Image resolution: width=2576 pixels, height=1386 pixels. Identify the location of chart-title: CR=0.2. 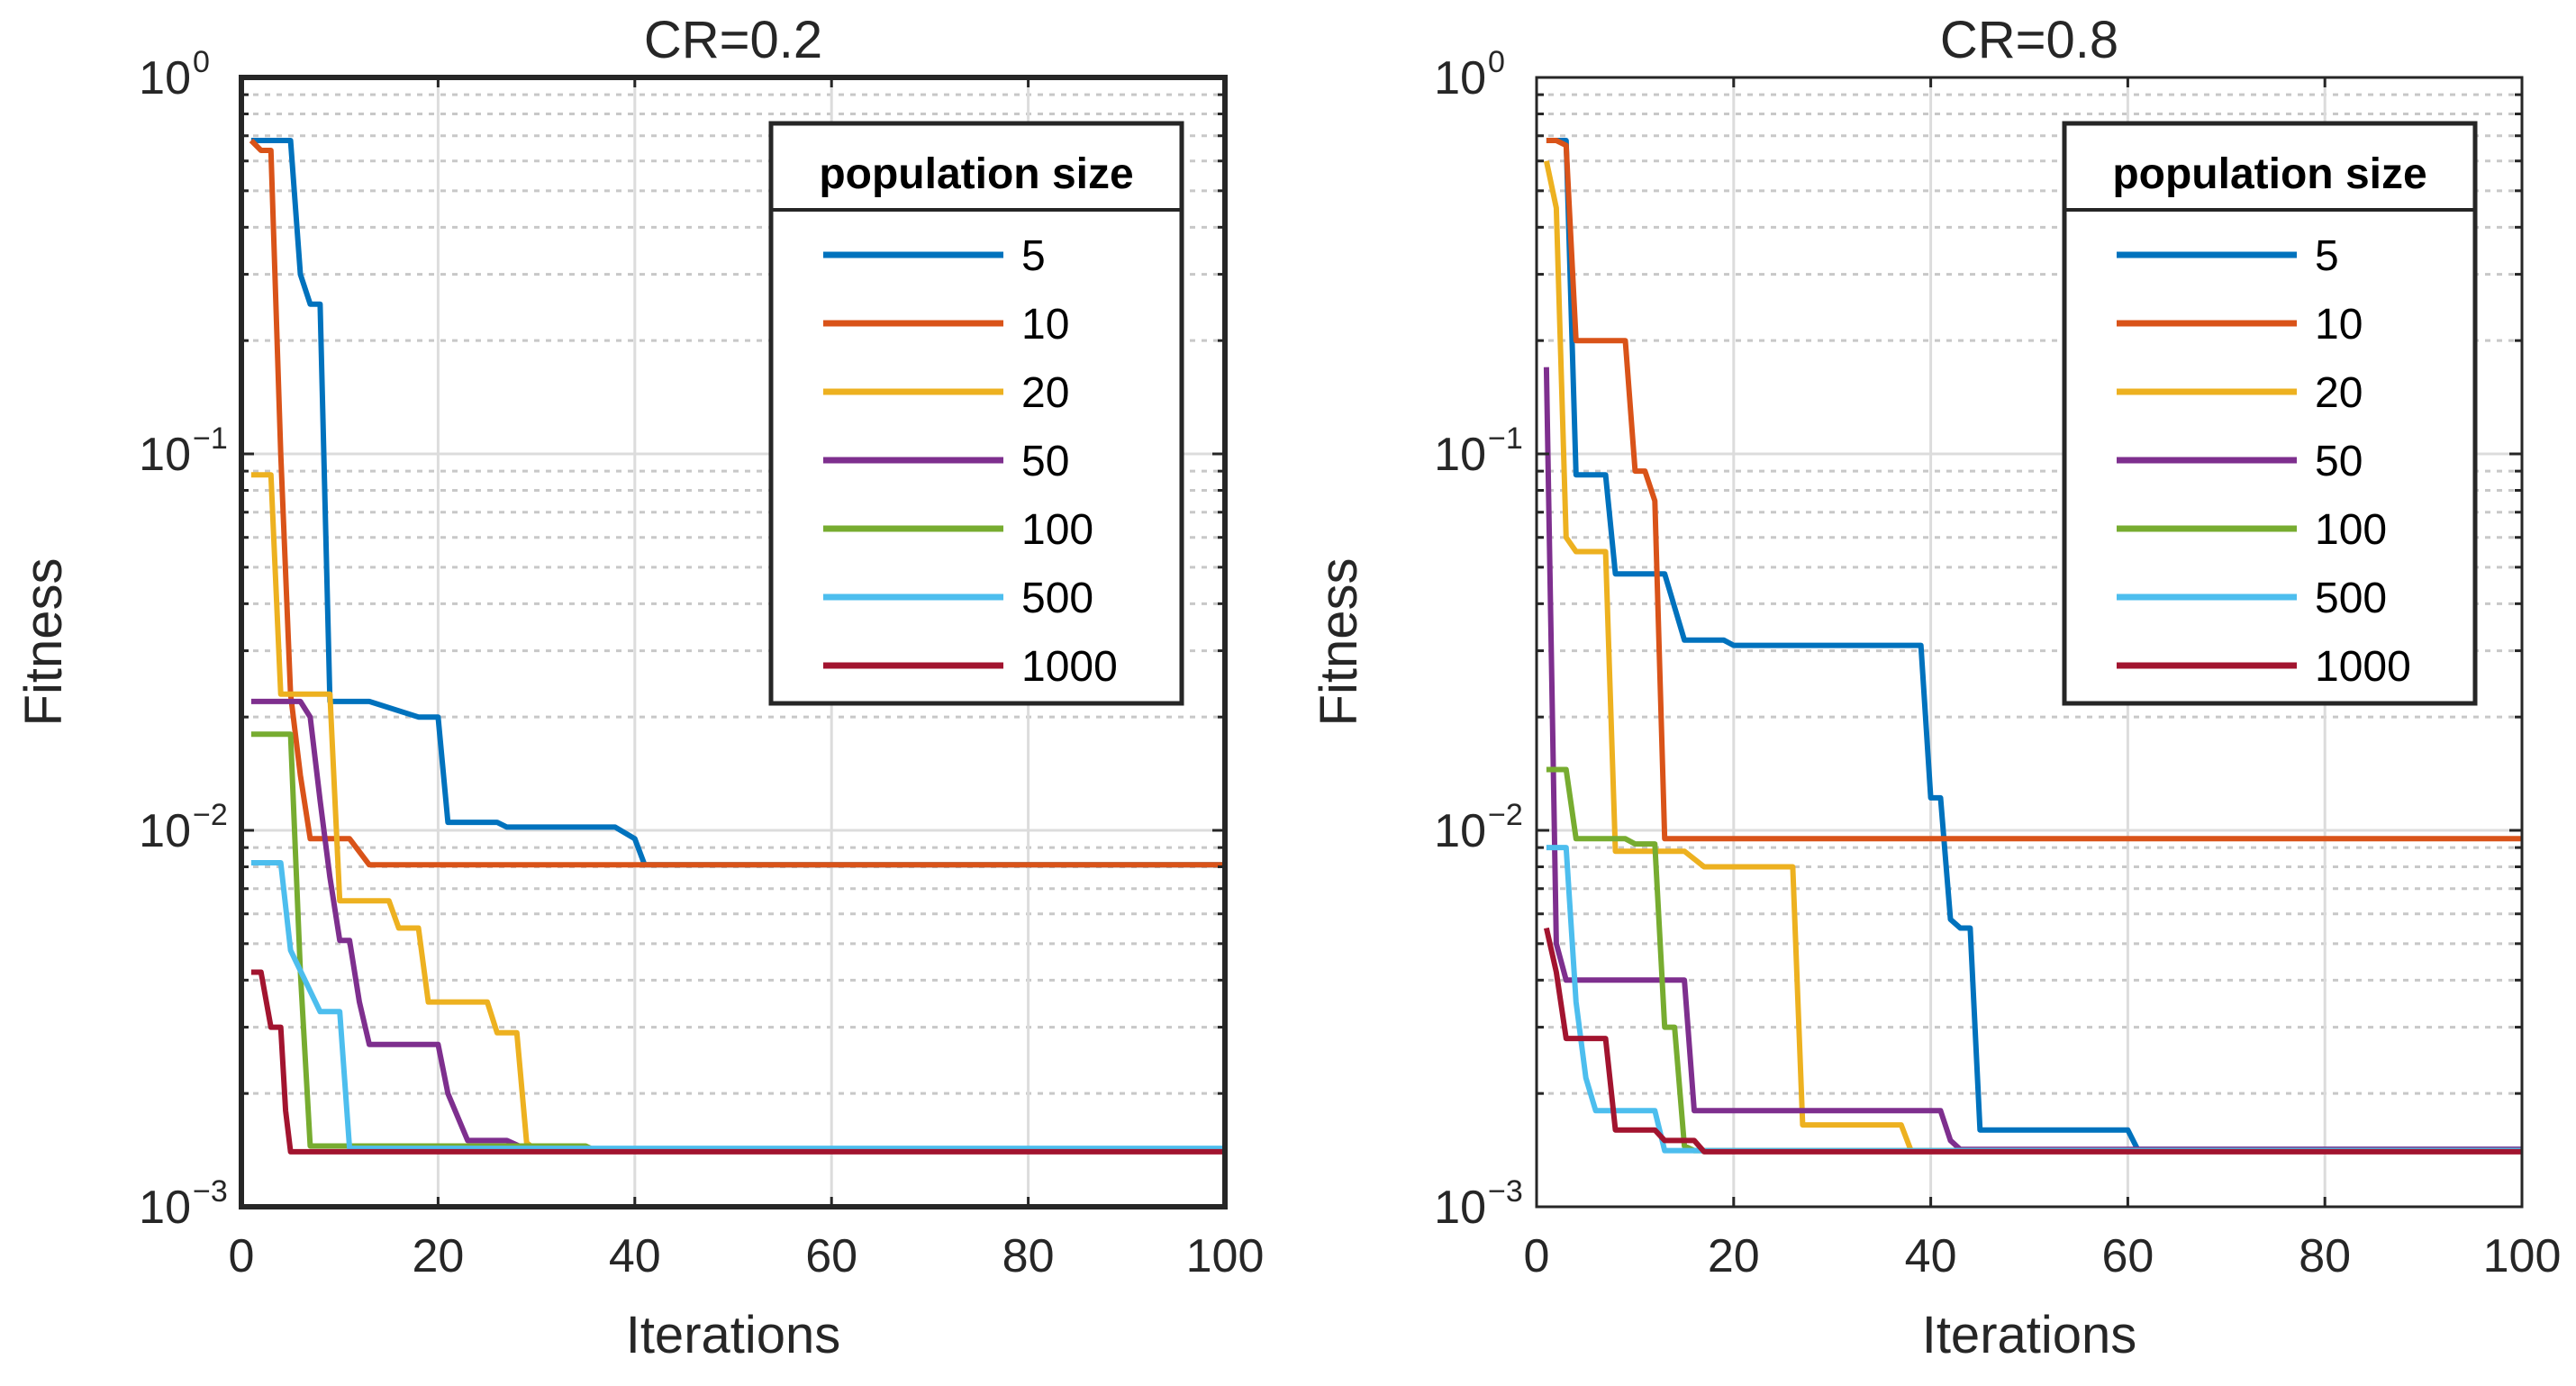
(733, 40).